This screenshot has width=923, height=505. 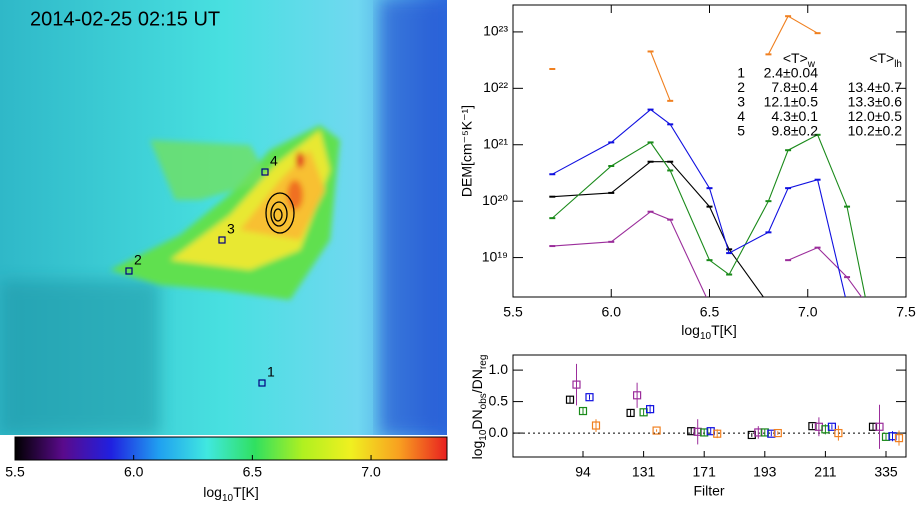 I want to click on legend-header: <T>lh, so click(x=885, y=60).